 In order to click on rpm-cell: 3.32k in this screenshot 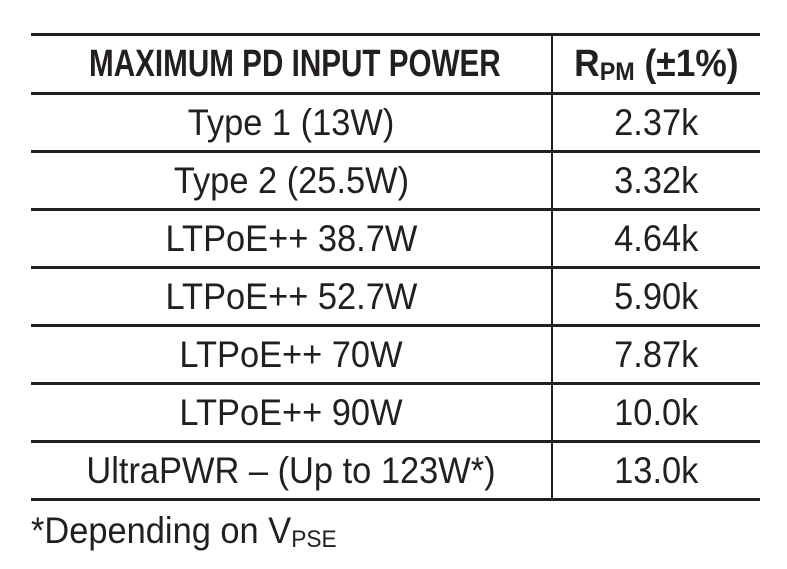, I will do `click(656, 181)`.